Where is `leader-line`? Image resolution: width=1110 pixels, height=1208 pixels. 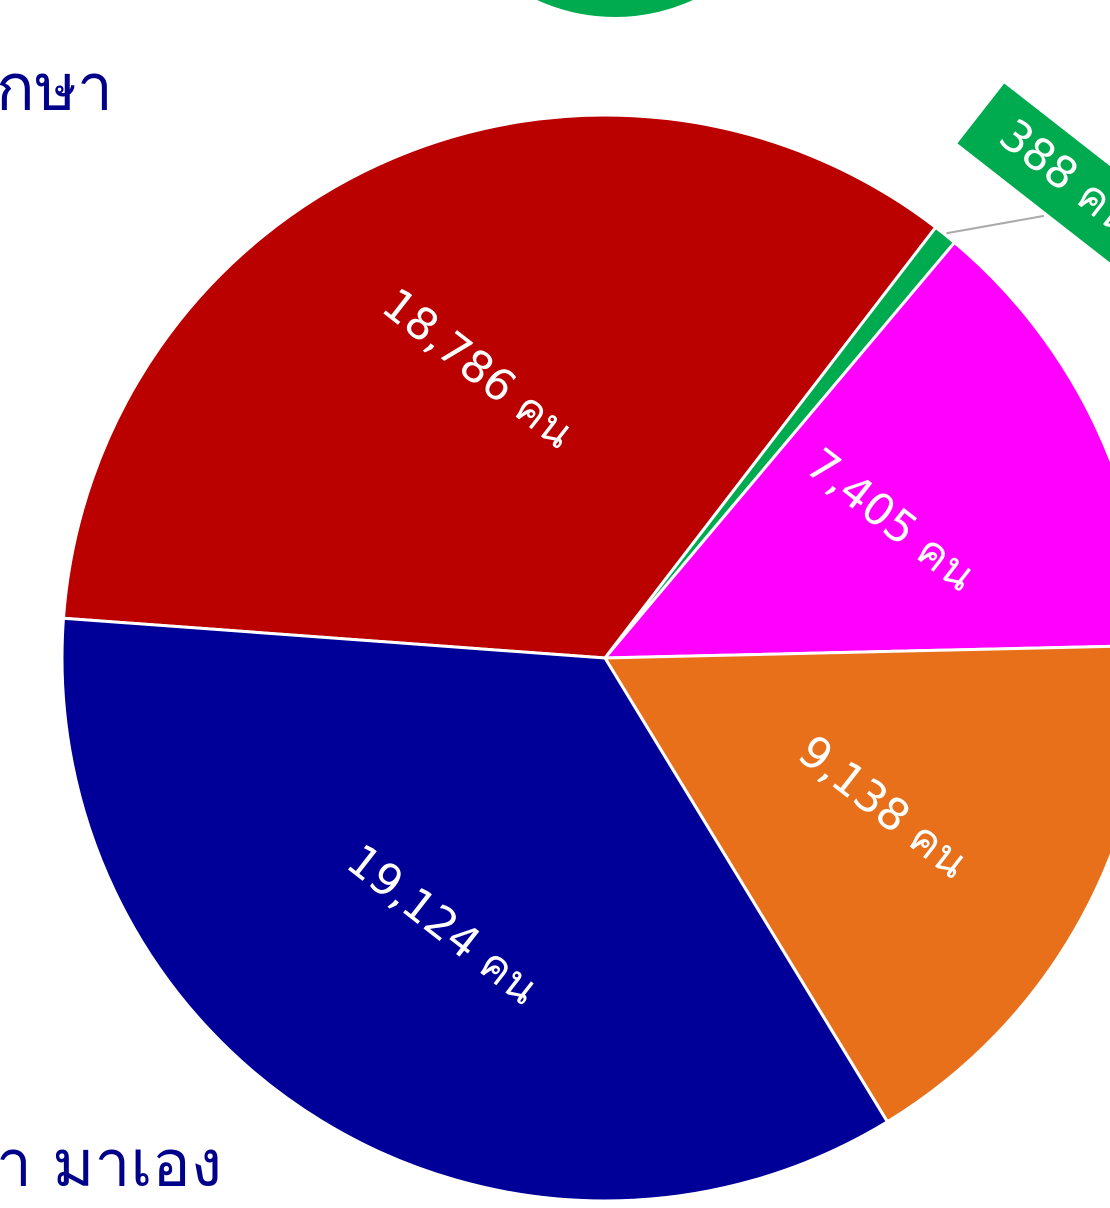 leader-line is located at coordinates (995, 224).